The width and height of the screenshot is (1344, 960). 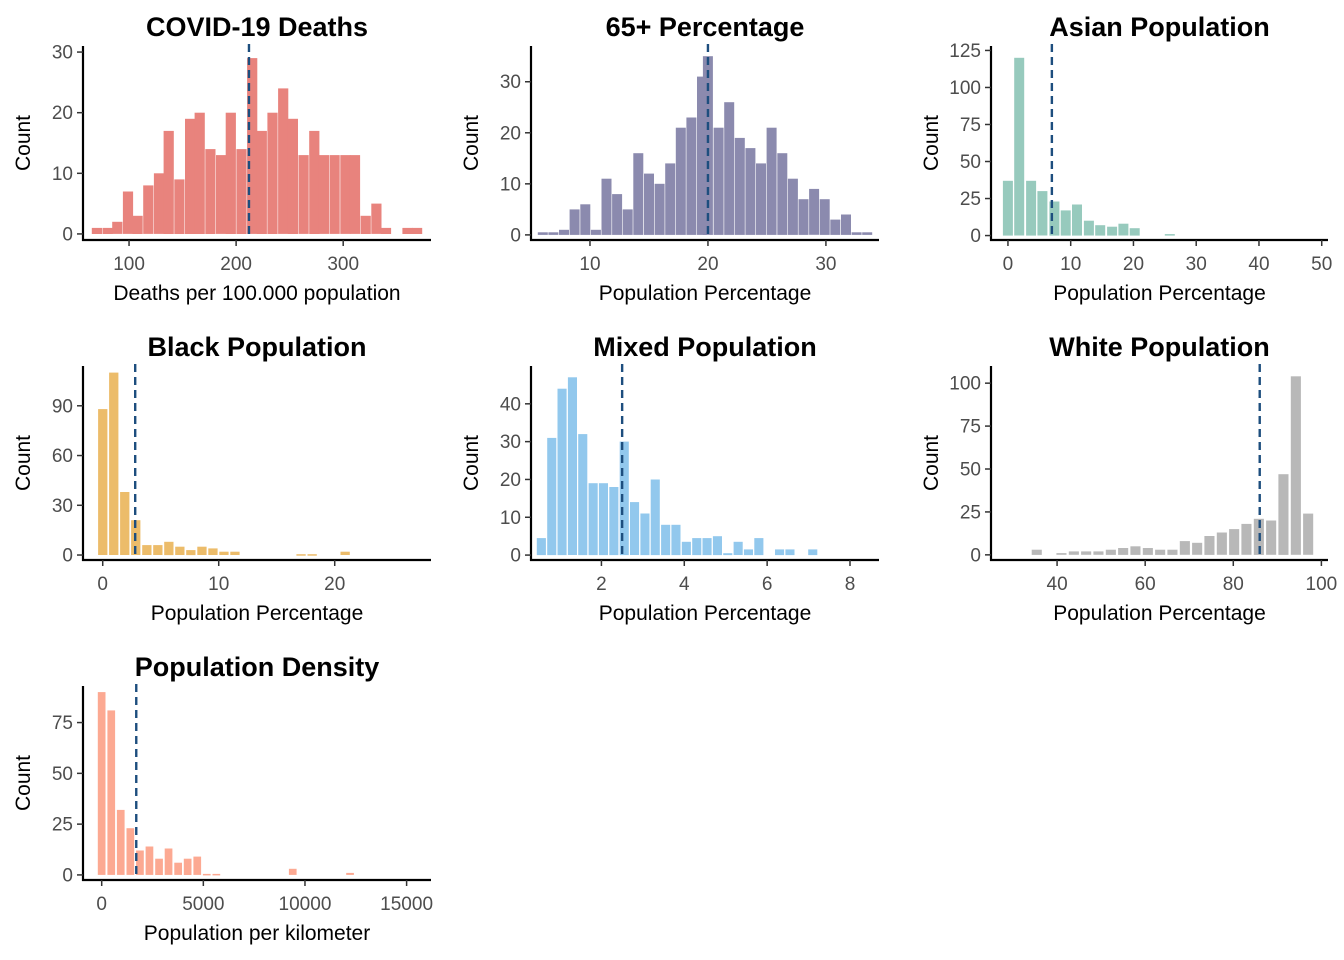 What do you see at coordinates (62, 456) in the screenshot?
I see `y-tick-label: 60` at bounding box center [62, 456].